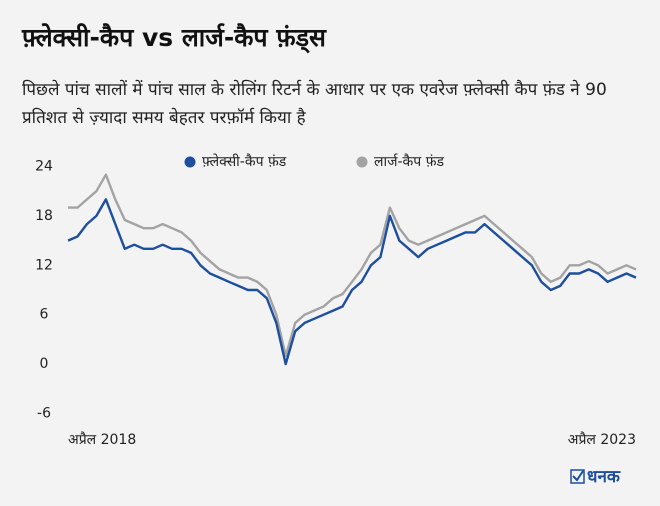 The image size is (660, 506). Describe the element at coordinates (44, 166) in the screenshot. I see `y-tick-label: 24` at that location.